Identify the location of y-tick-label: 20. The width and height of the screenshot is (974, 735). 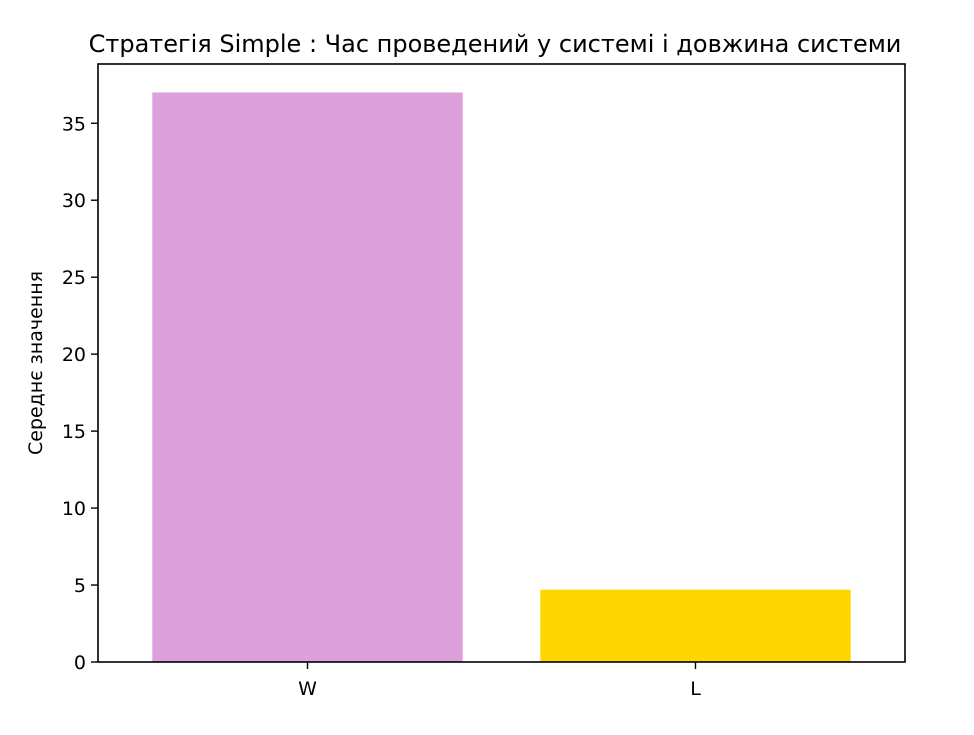
(74, 355).